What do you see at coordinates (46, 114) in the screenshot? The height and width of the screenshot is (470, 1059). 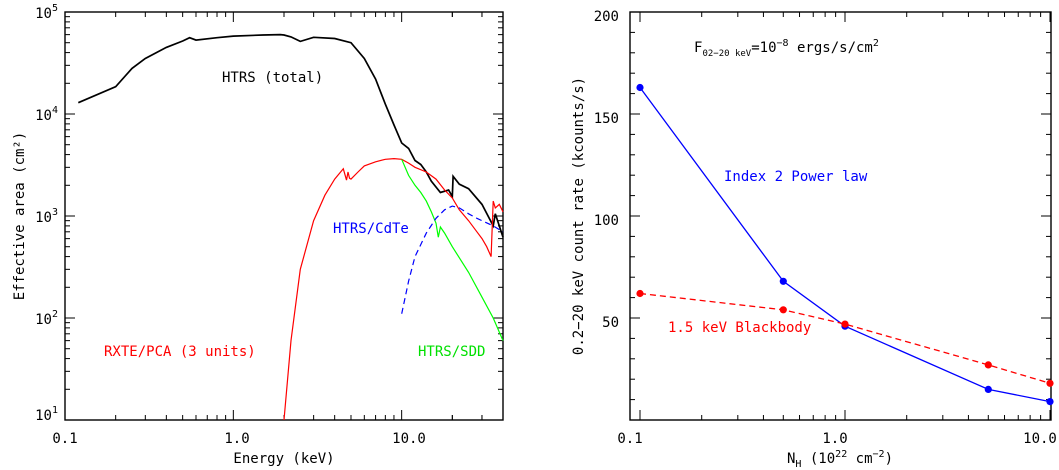 I see `y-tick-label: 104` at bounding box center [46, 114].